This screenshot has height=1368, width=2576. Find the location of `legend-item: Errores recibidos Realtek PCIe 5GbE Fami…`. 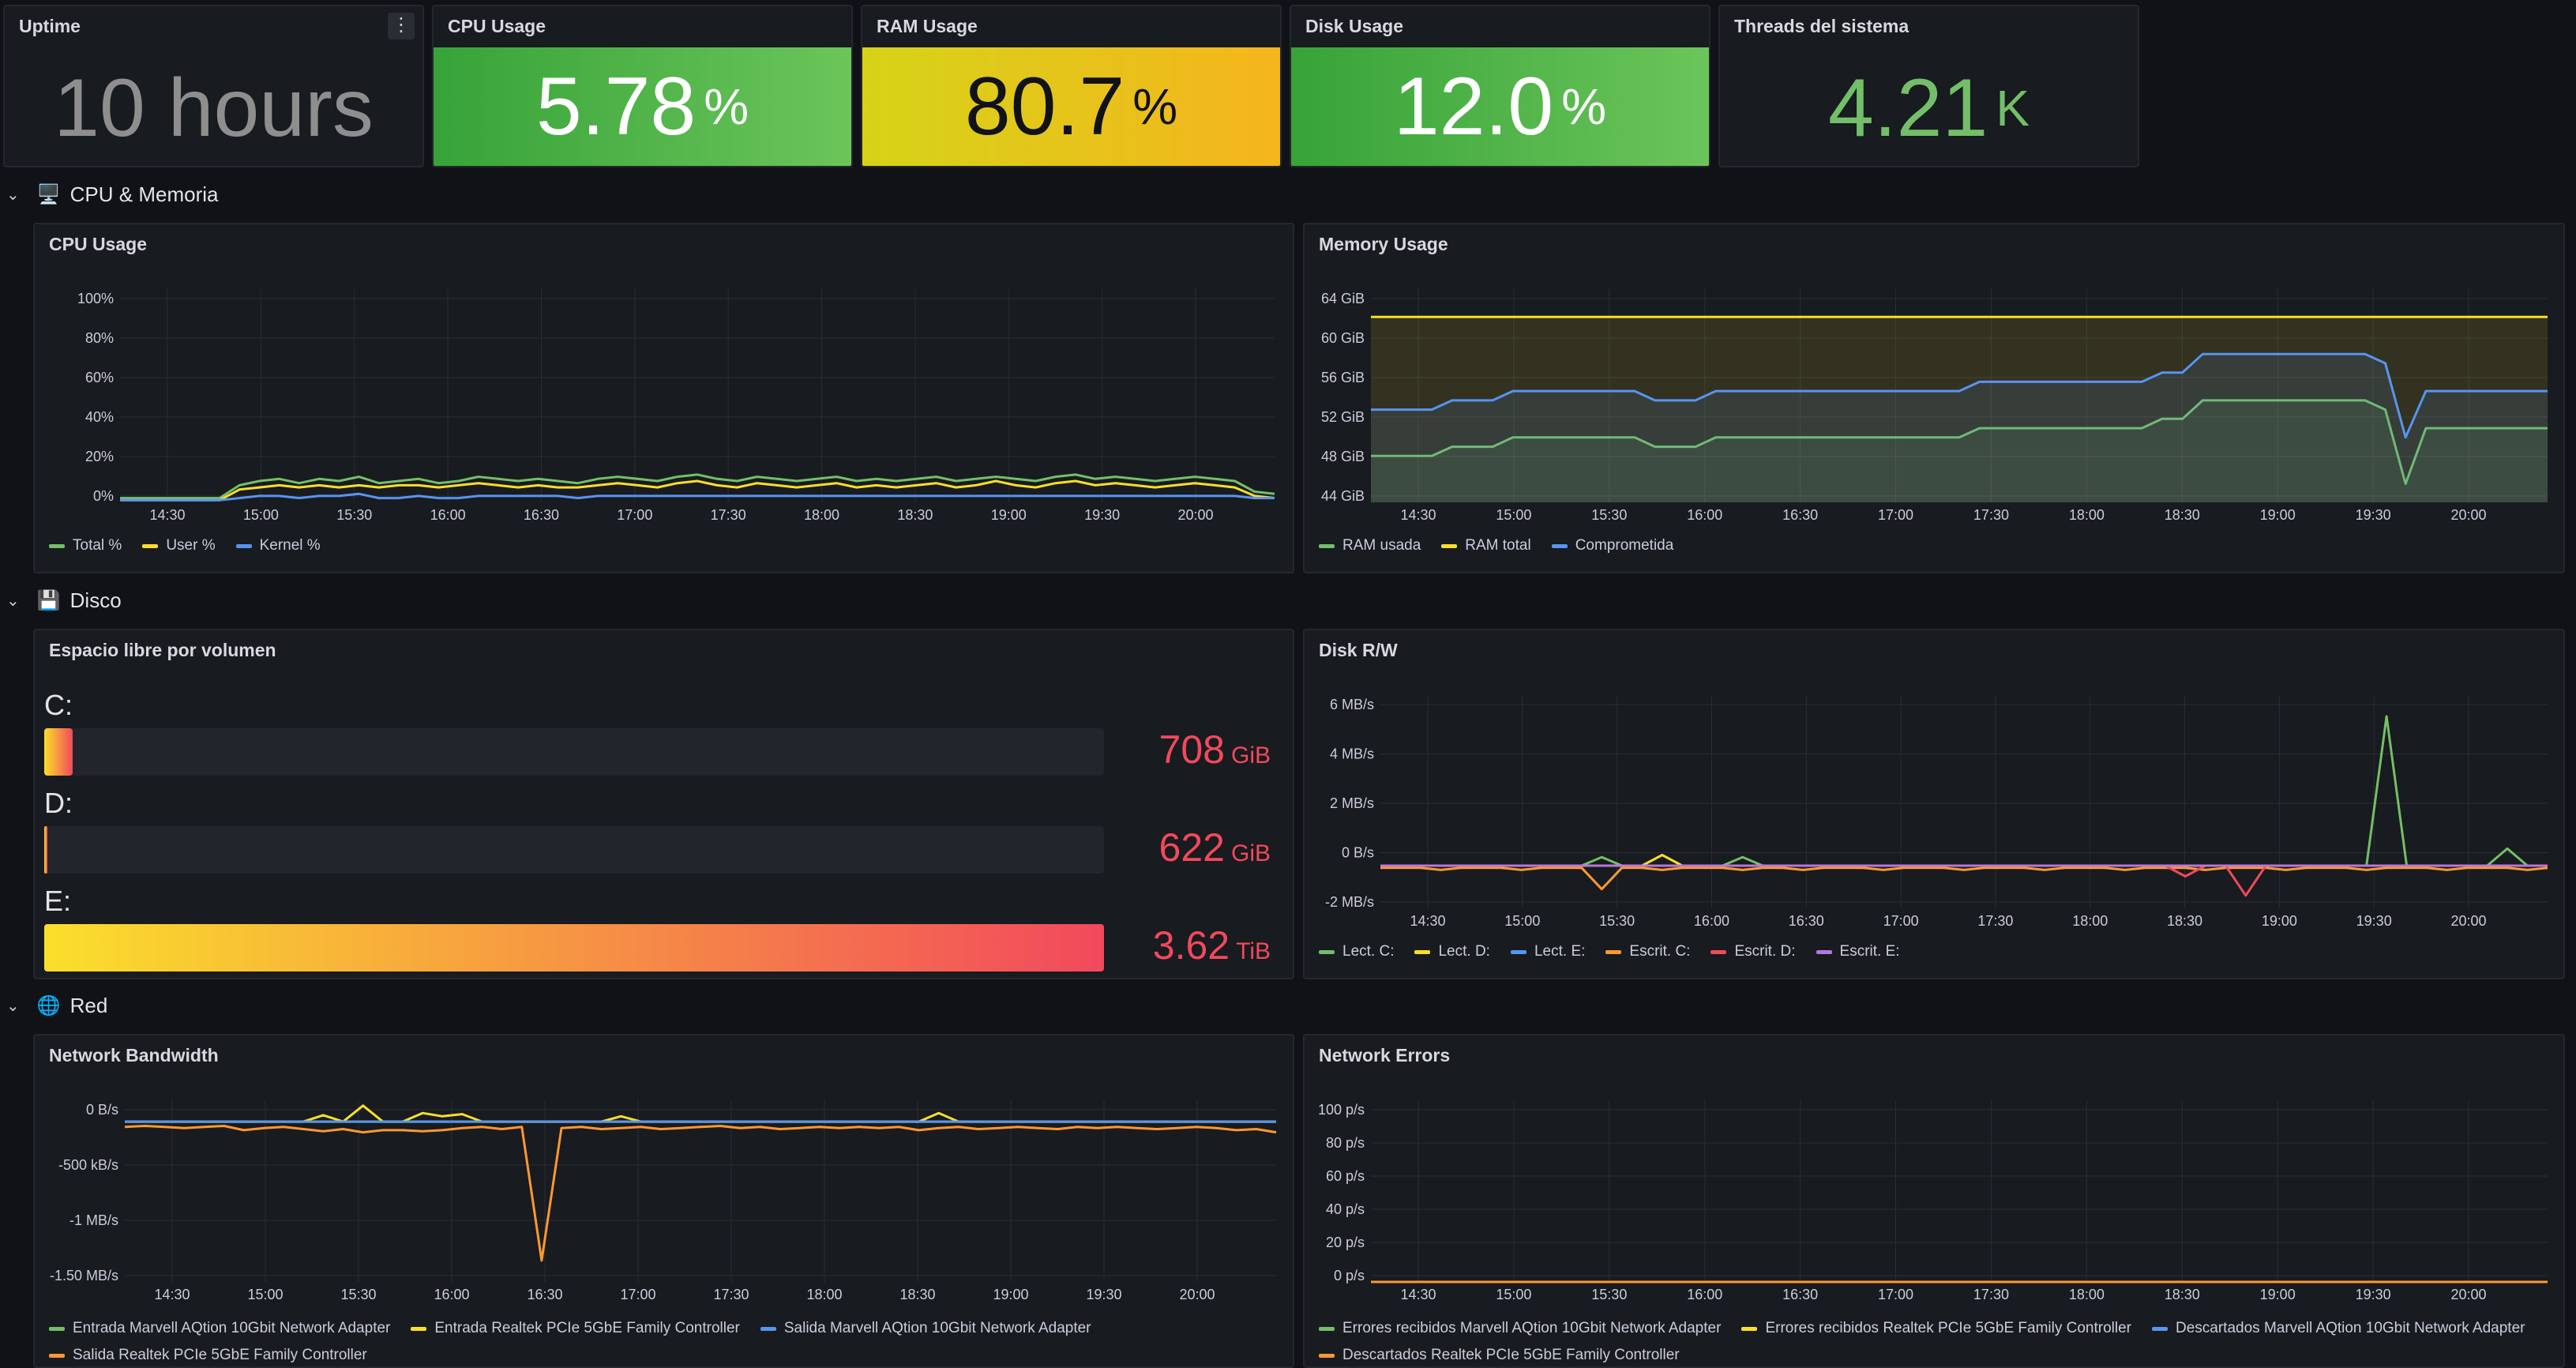

legend-item: Errores recibidos Realtek PCIe 5GbE Fami… is located at coordinates (1936, 1328).